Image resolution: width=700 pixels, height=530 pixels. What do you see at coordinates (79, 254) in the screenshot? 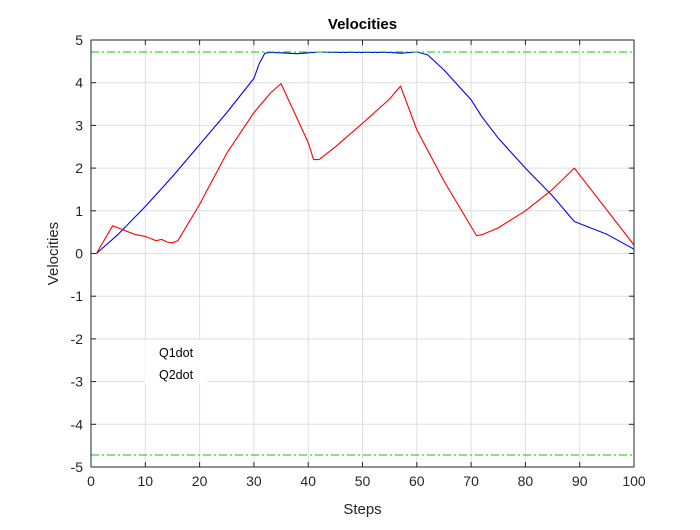
I see `y-tick-label: 0` at bounding box center [79, 254].